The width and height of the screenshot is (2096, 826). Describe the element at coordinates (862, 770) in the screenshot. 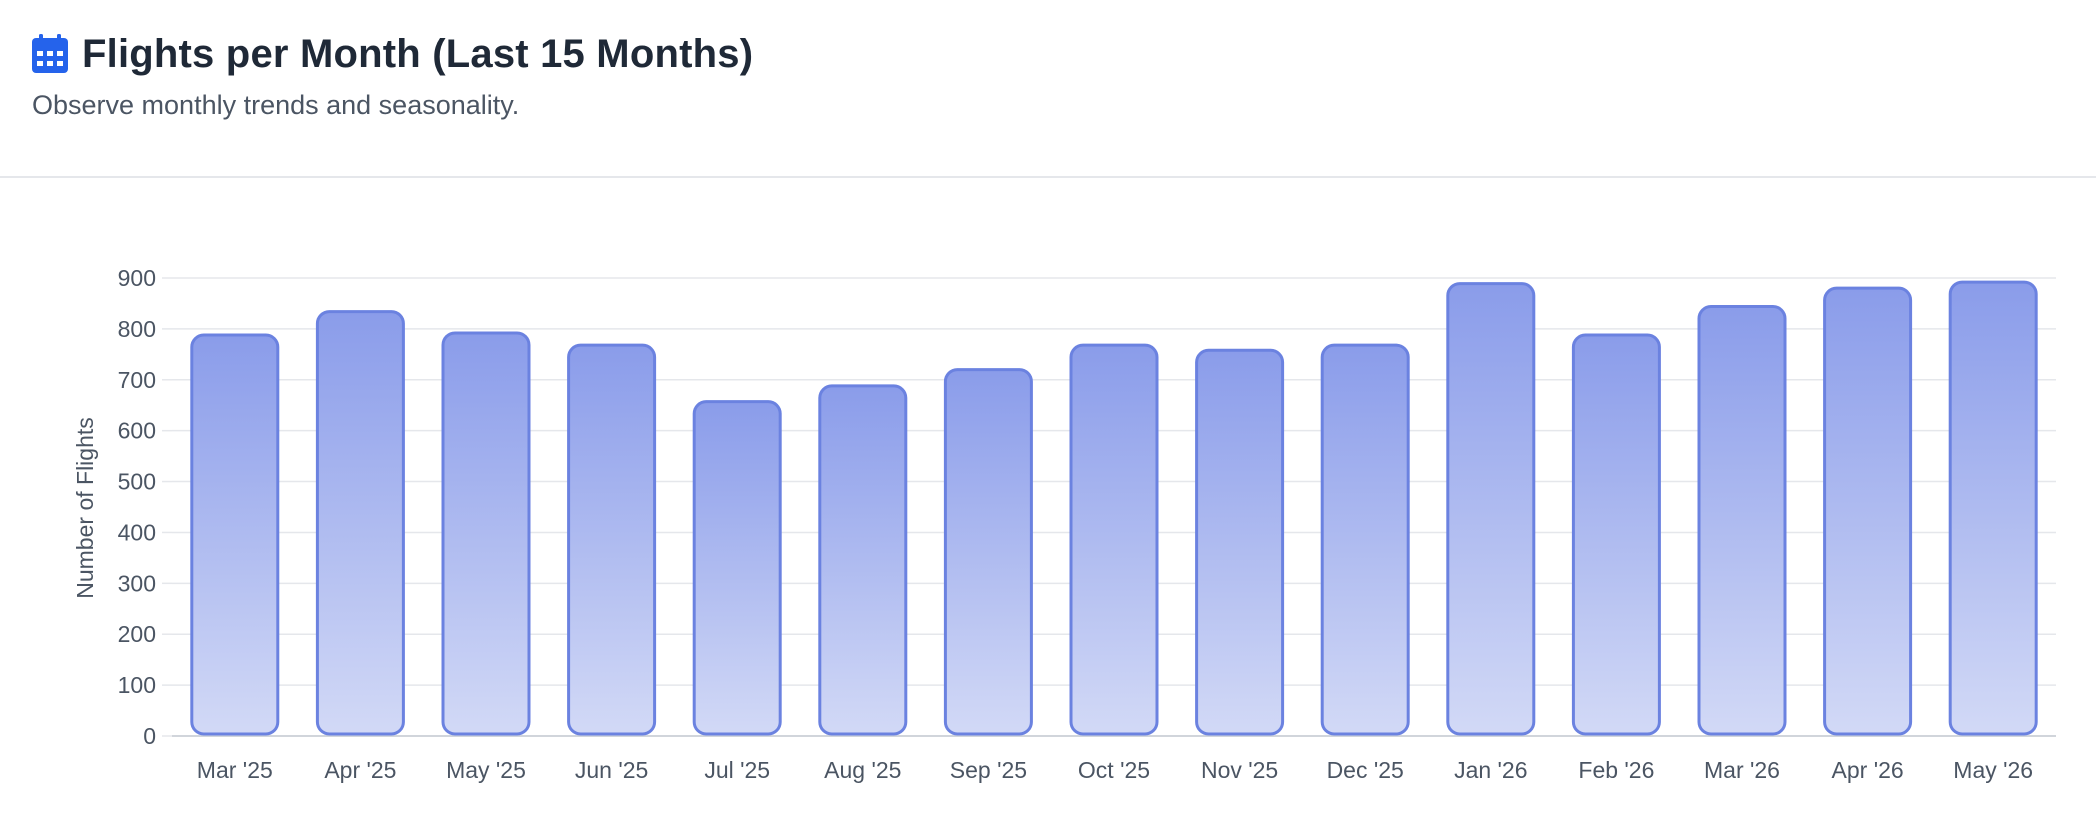

I see `x-tick-label: Aug '25` at that location.